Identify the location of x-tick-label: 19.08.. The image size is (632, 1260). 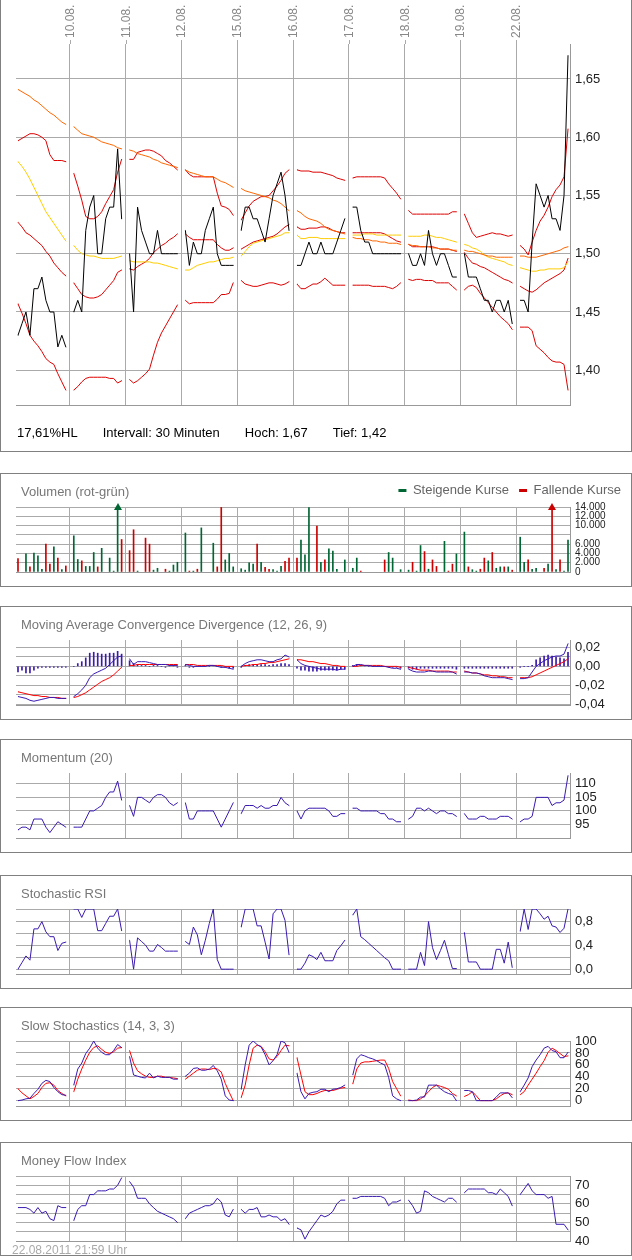
(459, 21).